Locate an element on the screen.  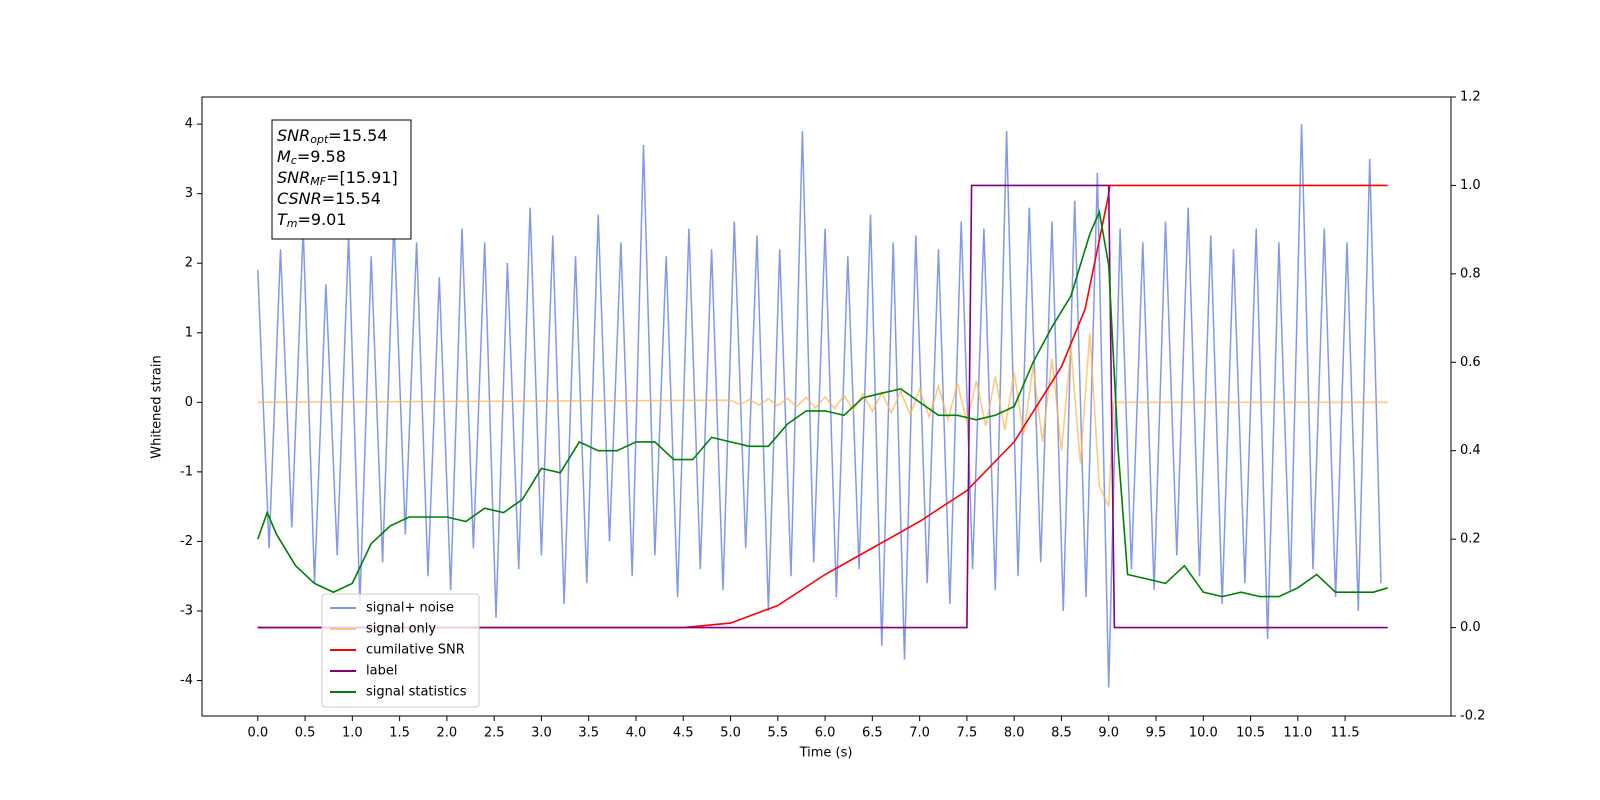
y-tick-label: -2 is located at coordinates (186, 541).